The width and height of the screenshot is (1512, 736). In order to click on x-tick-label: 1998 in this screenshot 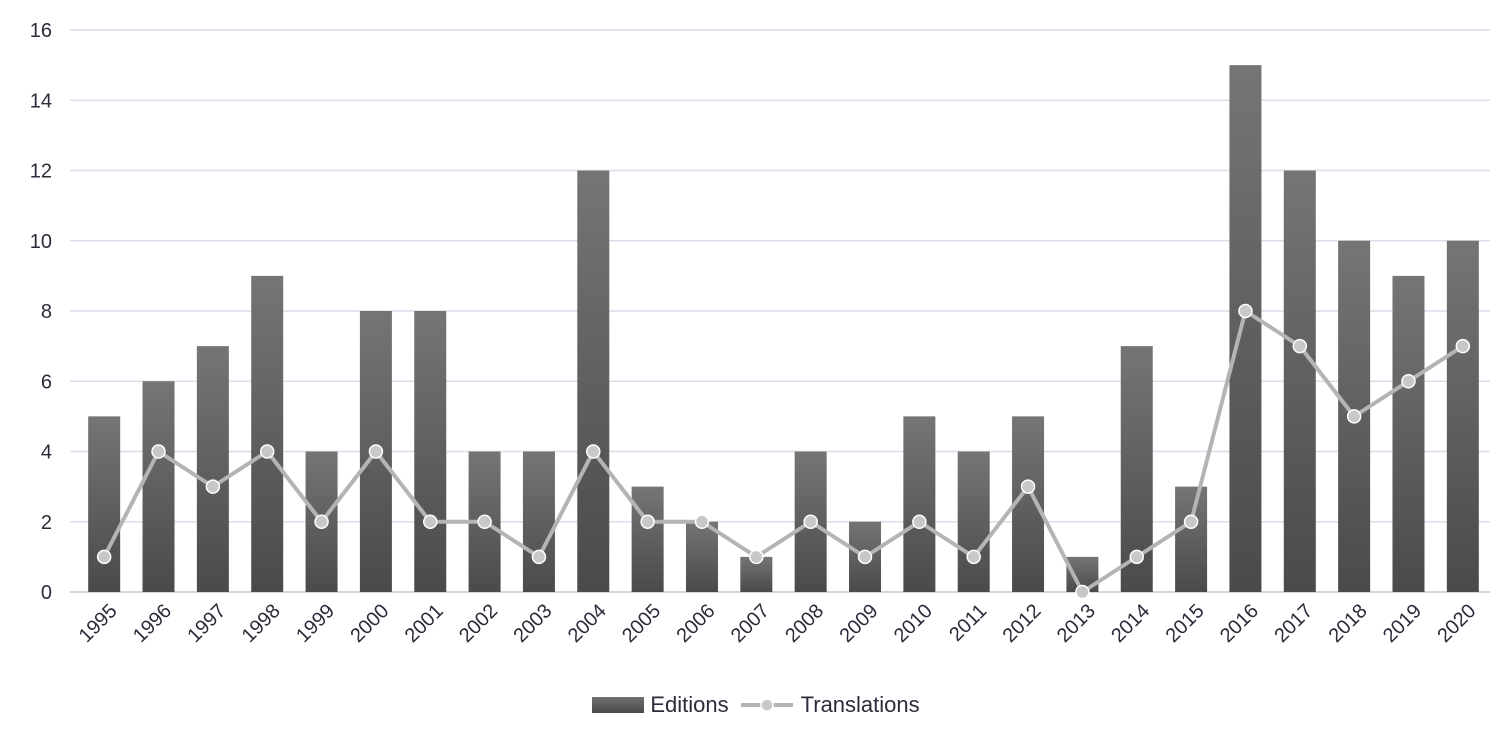, I will do `click(261, 623)`.